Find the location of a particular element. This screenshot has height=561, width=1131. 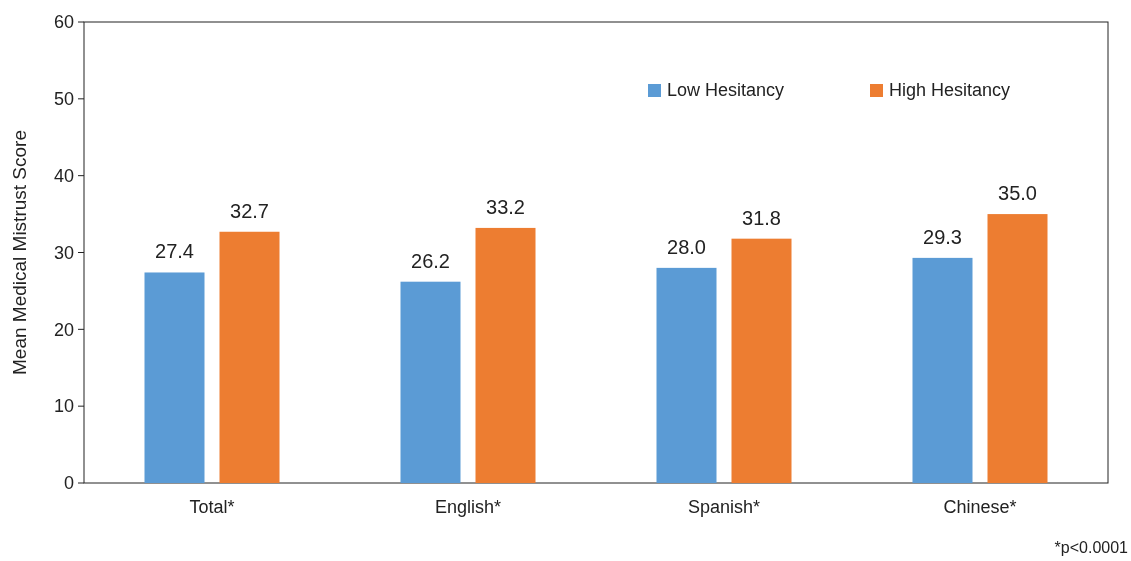

y-tick-label: 40 is located at coordinates (63, 175).